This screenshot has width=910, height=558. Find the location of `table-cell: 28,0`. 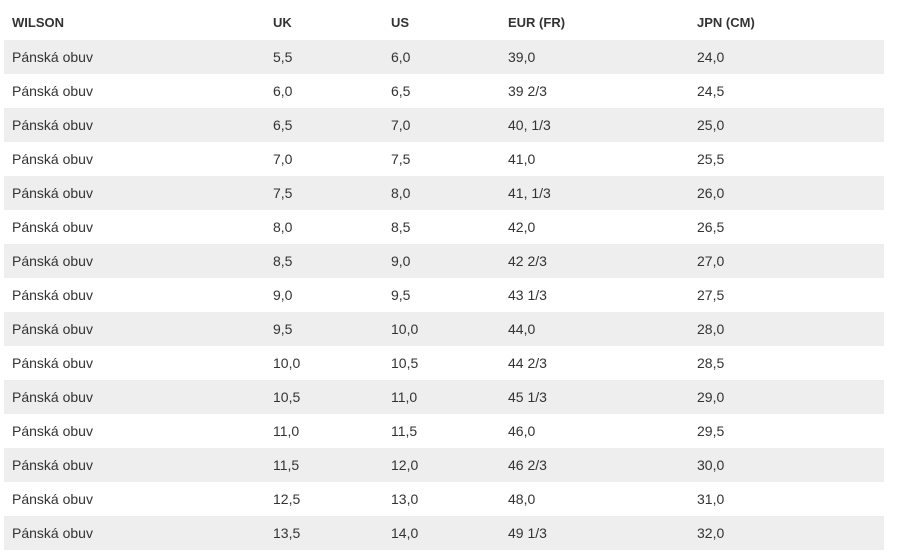

table-cell: 28,0 is located at coordinates (711, 329).